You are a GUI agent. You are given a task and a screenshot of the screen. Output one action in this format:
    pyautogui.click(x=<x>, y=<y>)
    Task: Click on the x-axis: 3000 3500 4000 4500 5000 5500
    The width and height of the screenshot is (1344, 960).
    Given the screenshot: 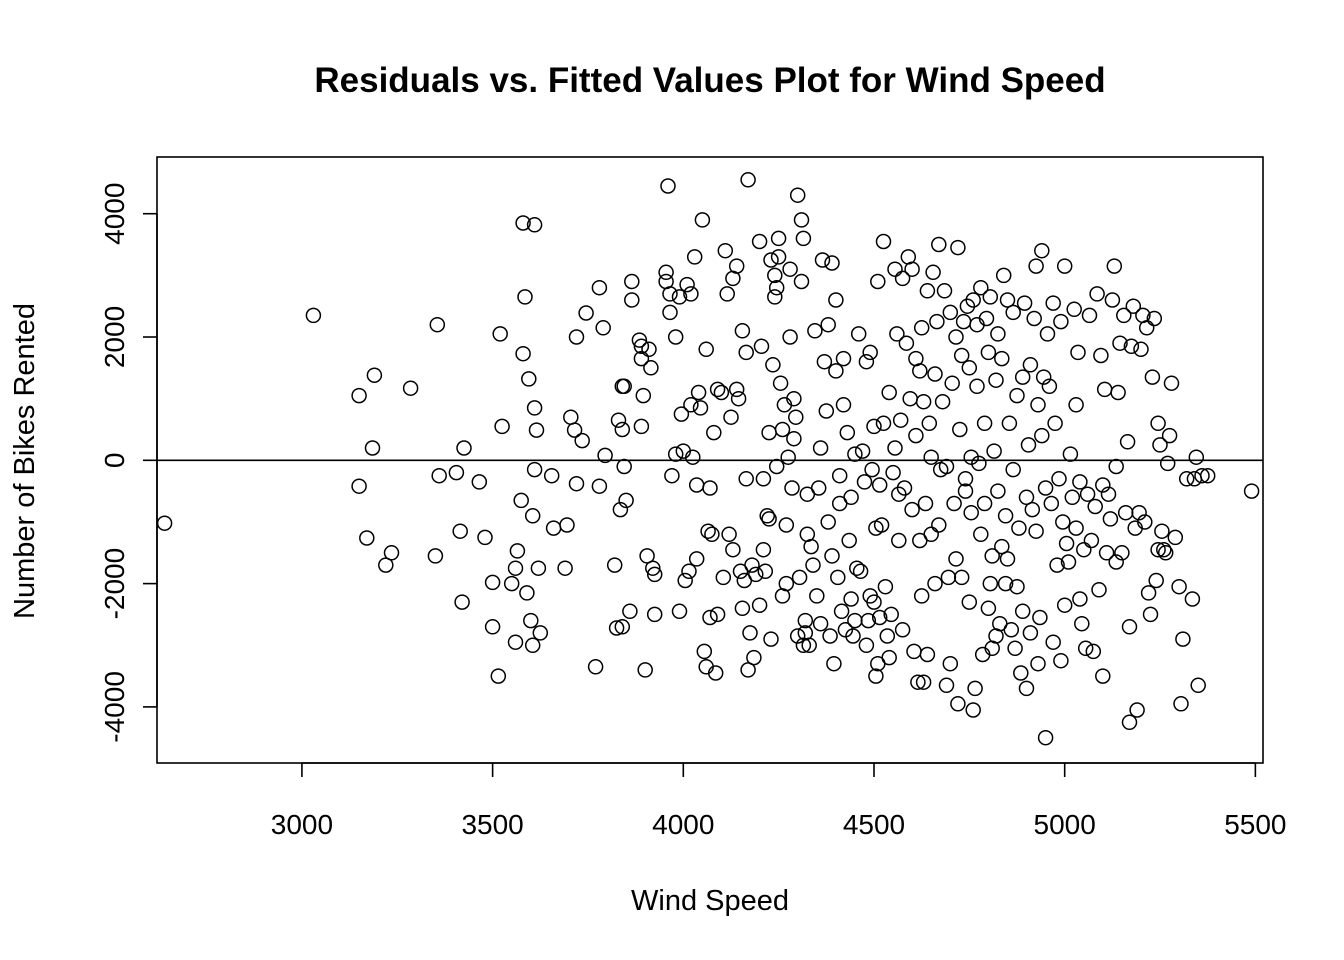 What is the action you would take?
    pyautogui.click(x=779, y=801)
    